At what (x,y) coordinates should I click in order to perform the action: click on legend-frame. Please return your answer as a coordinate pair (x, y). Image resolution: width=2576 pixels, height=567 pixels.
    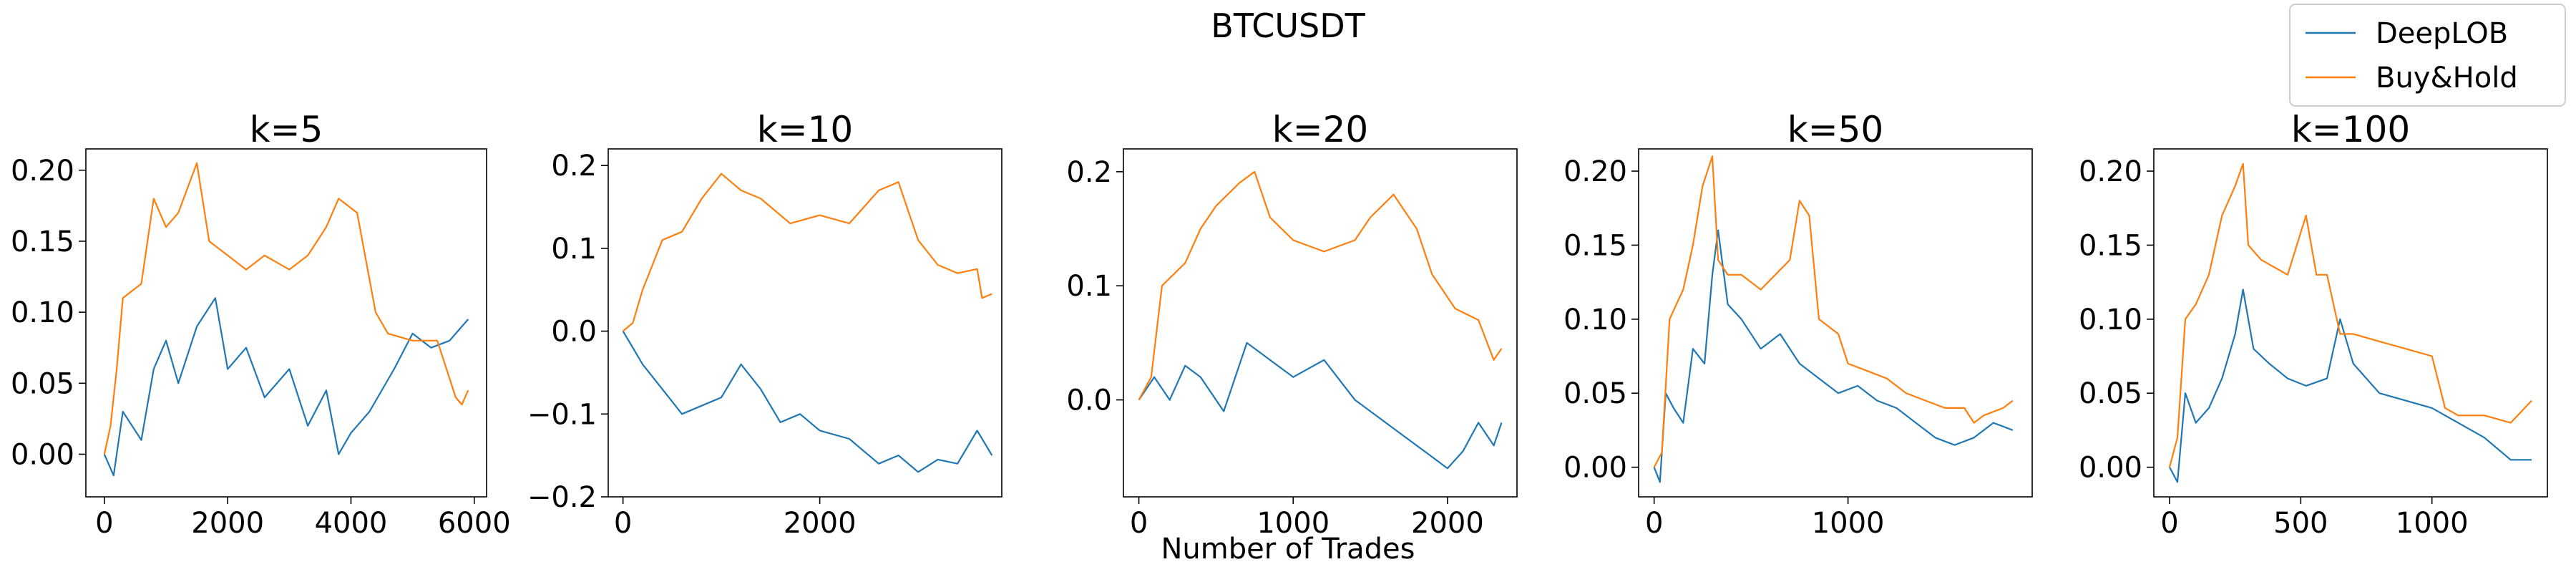
    Looking at the image, I should click on (2427, 55).